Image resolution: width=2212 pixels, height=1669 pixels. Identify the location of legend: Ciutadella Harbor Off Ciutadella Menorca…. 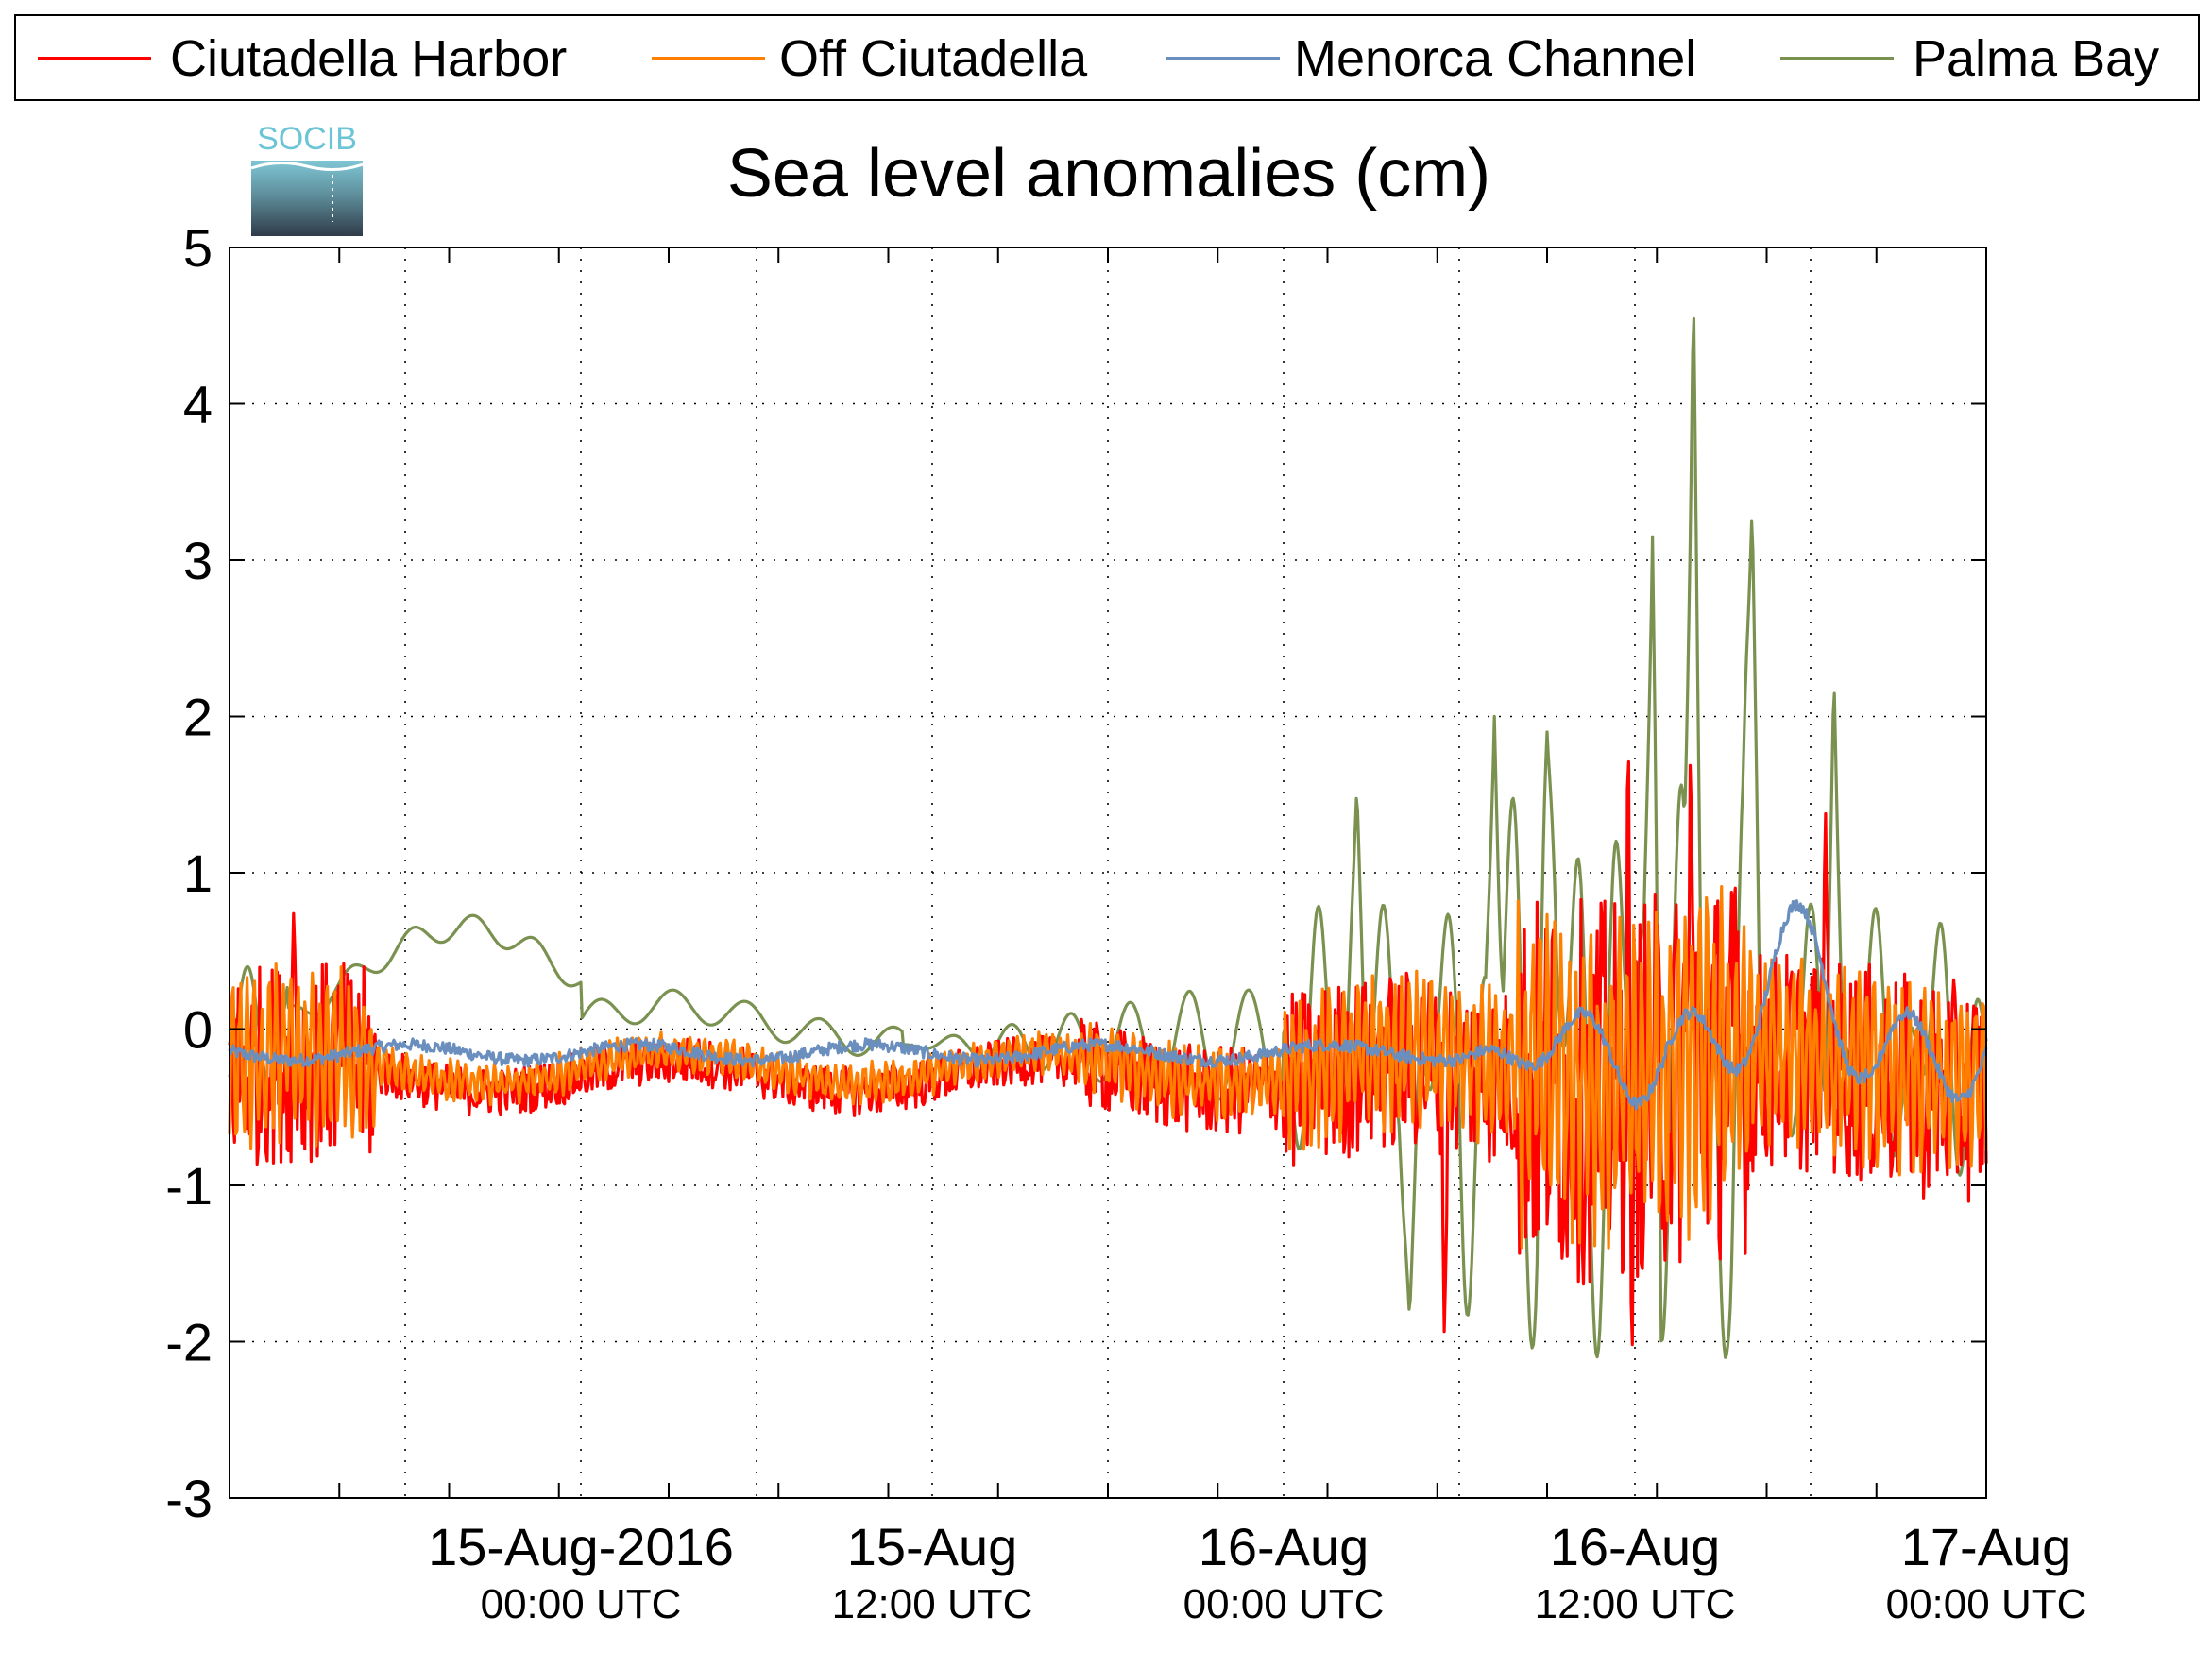
(1107, 58).